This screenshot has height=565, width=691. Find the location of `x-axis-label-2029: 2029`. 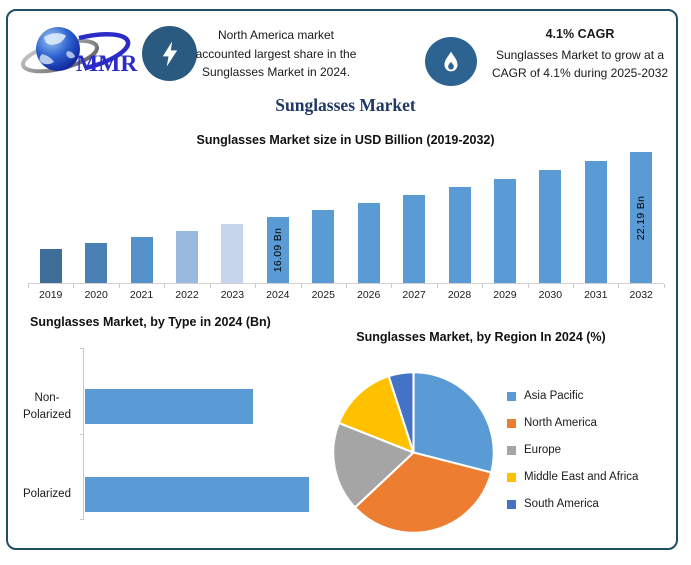

x-axis-label-2029: 2029 is located at coordinates (505, 295).